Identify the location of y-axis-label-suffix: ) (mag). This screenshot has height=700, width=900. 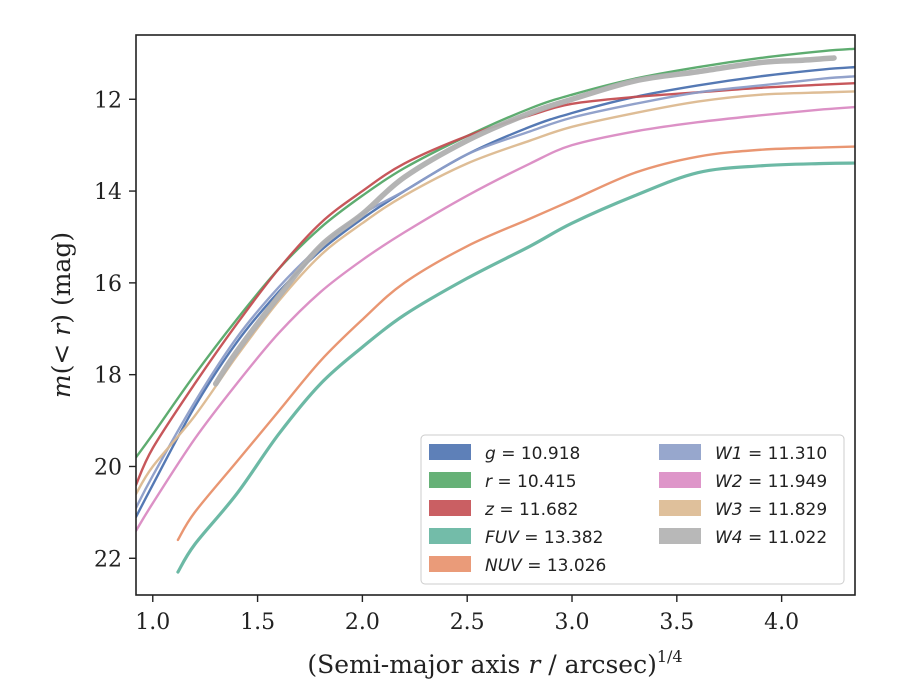
(61, 278).